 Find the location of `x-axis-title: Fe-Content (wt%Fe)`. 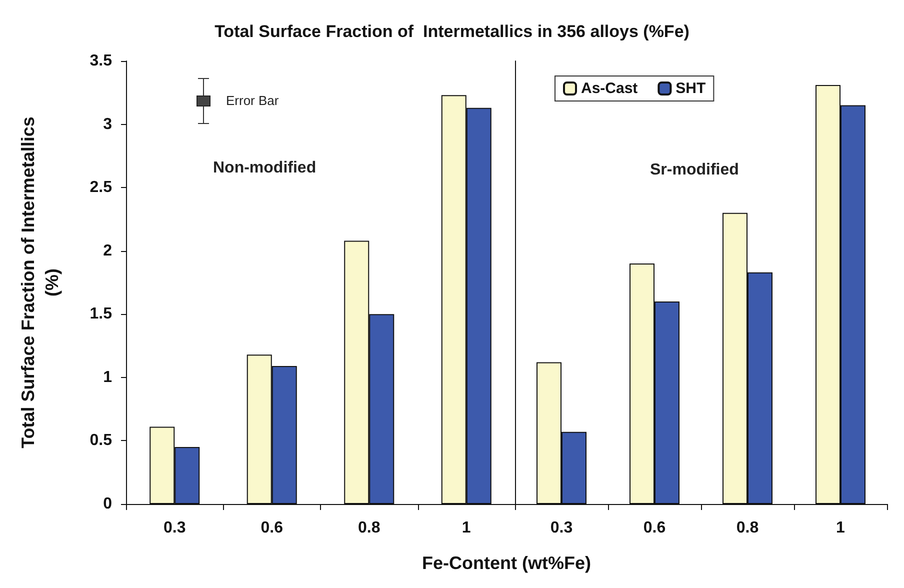

x-axis-title: Fe-Content (wt%Fe) is located at coordinates (506, 563).